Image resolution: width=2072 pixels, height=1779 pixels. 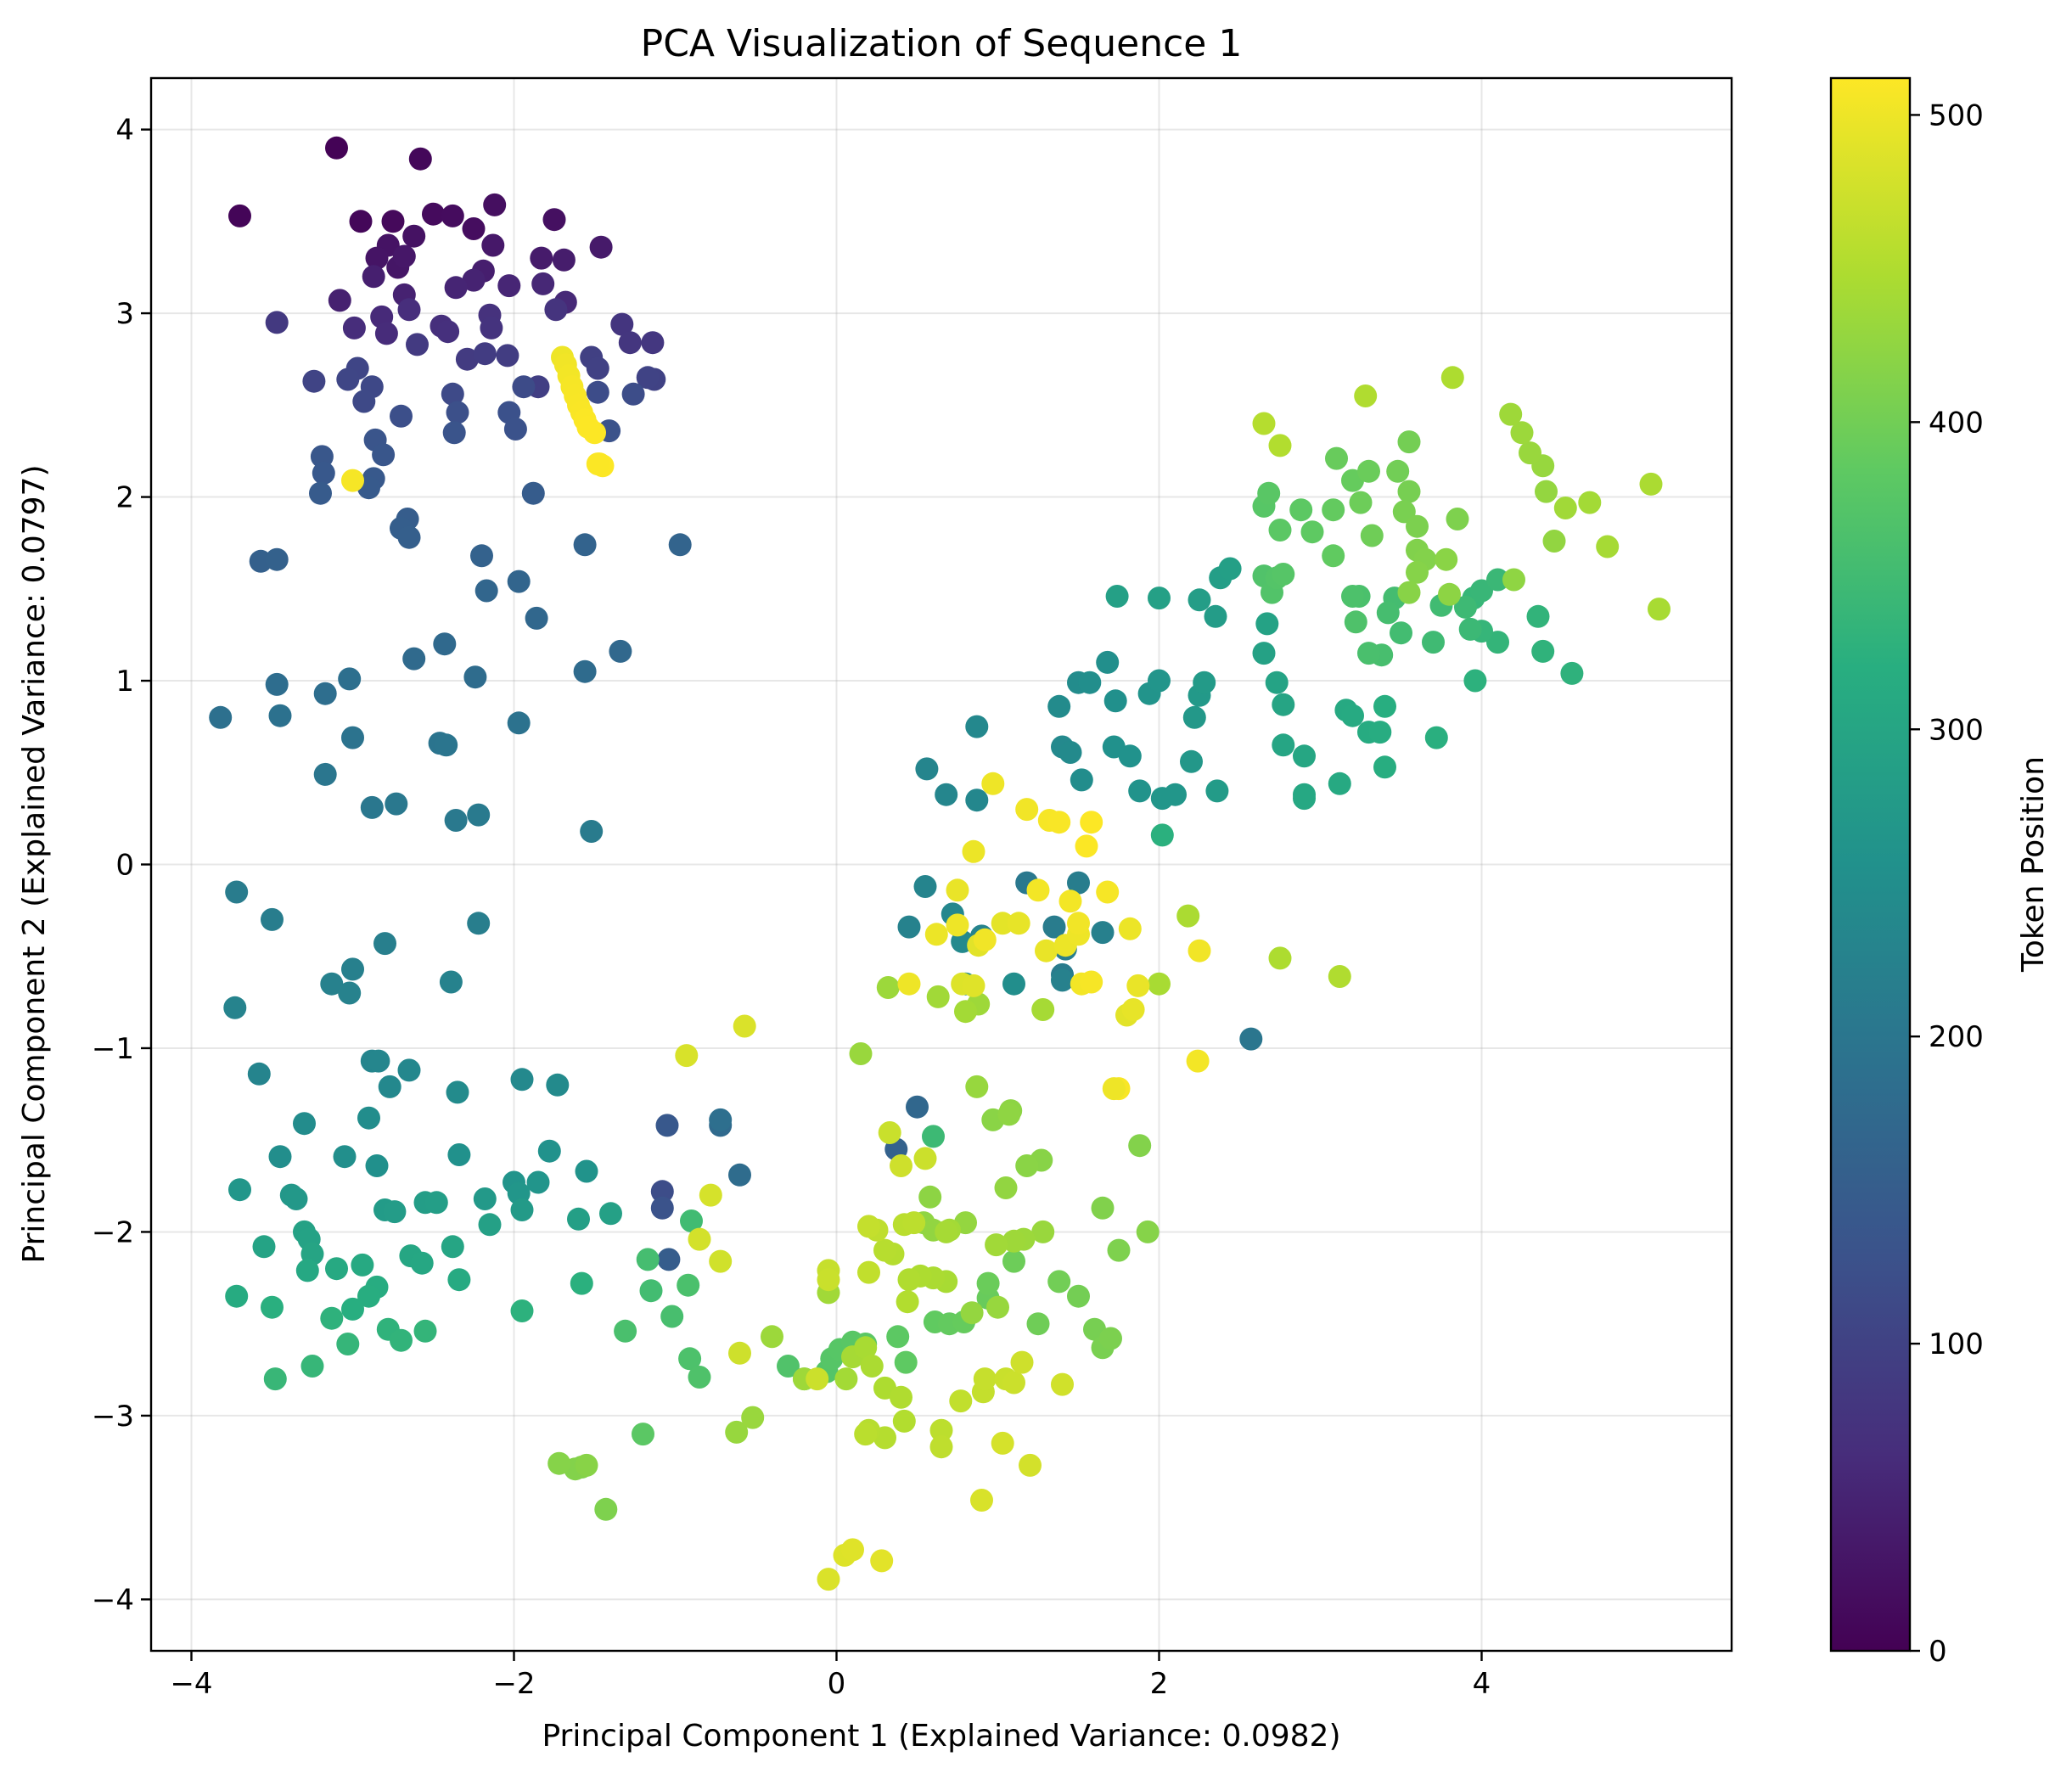 I want to click on x-tick-label: −2, so click(x=513, y=1684).